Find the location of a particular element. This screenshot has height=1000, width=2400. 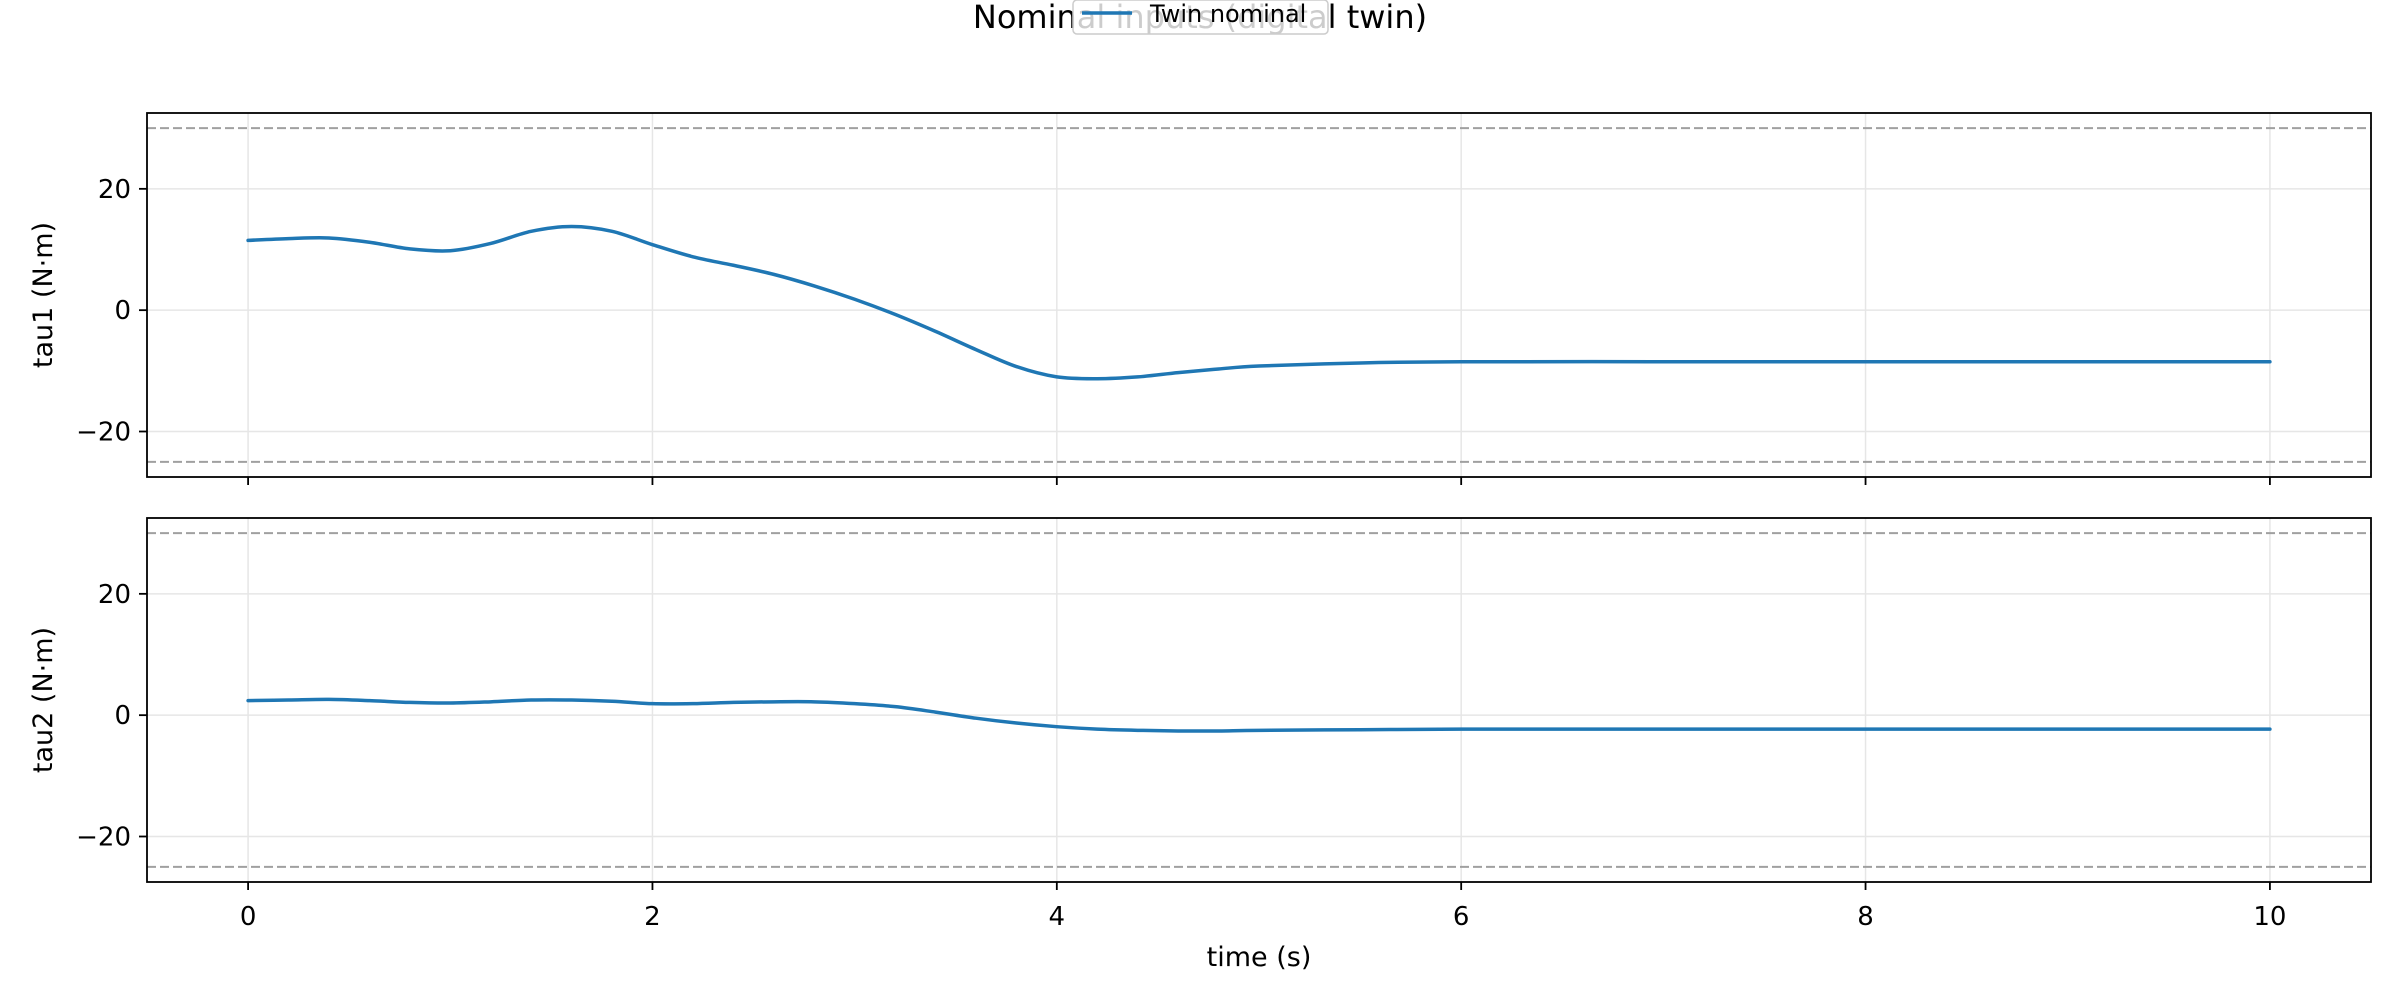

legend: Twin nominal is located at coordinates (1200, 17).